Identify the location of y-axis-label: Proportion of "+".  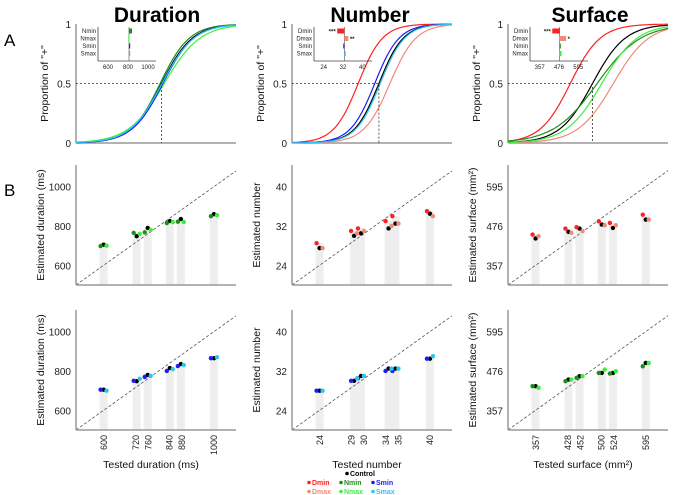
(45, 83).